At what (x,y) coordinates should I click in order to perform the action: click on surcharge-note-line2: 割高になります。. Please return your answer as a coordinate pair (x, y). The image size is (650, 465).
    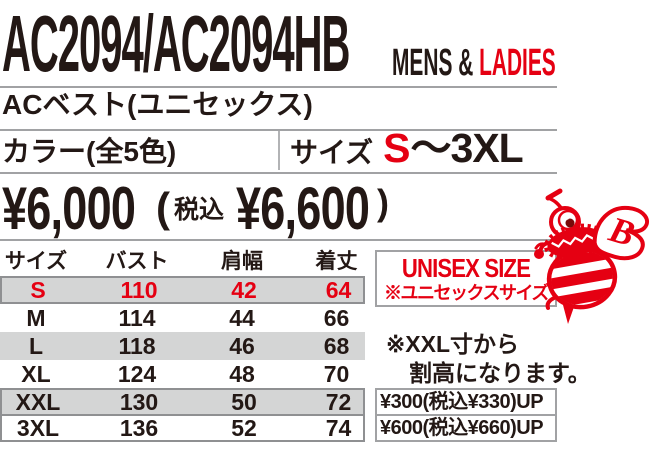
    Looking at the image, I should click on (500, 373).